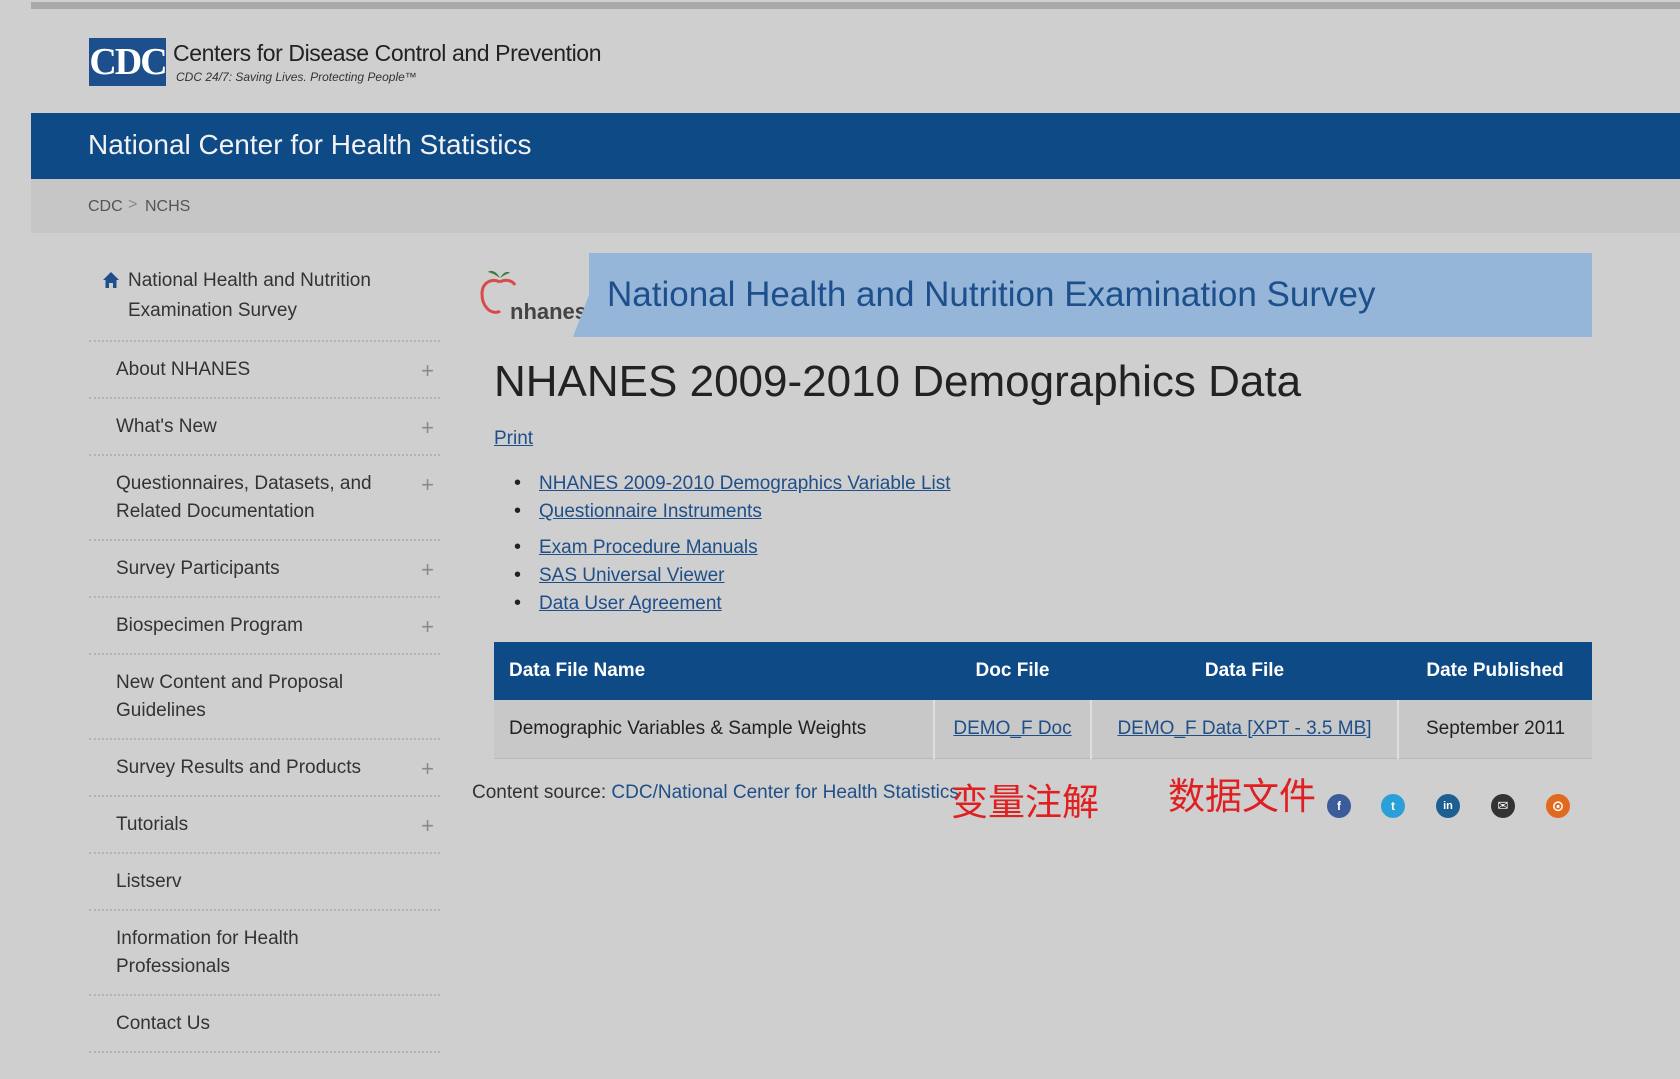 The width and height of the screenshot is (1680, 1079). What do you see at coordinates (105, 206) in the screenshot?
I see `breadcrumb-cdc: CDC` at bounding box center [105, 206].